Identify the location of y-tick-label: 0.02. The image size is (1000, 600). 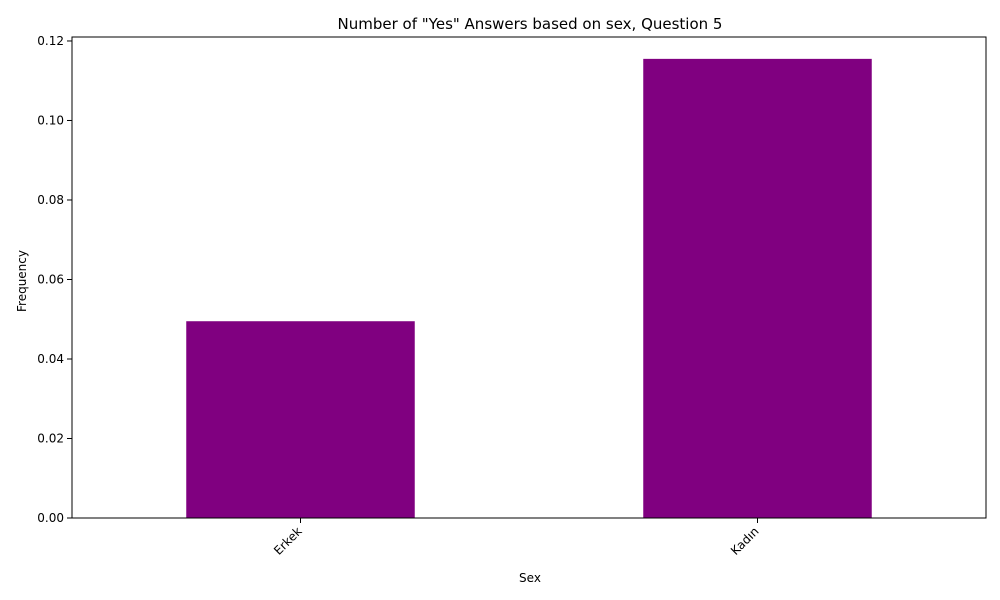
(50, 438).